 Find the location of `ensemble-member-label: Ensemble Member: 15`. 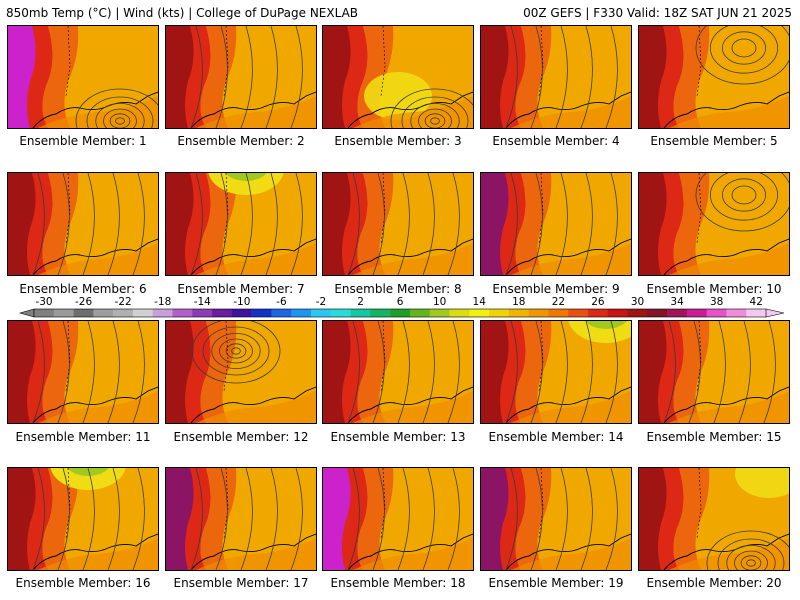

ensemble-member-label: Ensemble Member: 15 is located at coordinates (714, 437).